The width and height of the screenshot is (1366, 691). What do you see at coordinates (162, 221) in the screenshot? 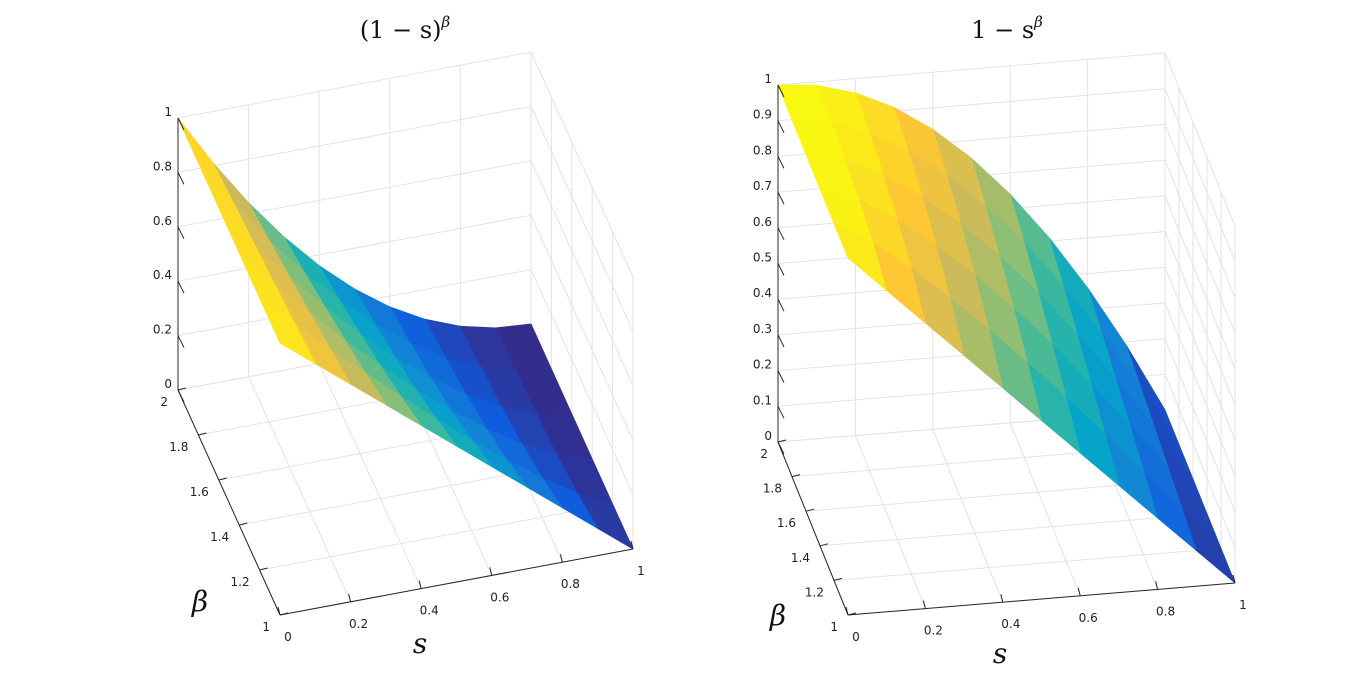
I see `z-tick-label: 0.6` at bounding box center [162, 221].